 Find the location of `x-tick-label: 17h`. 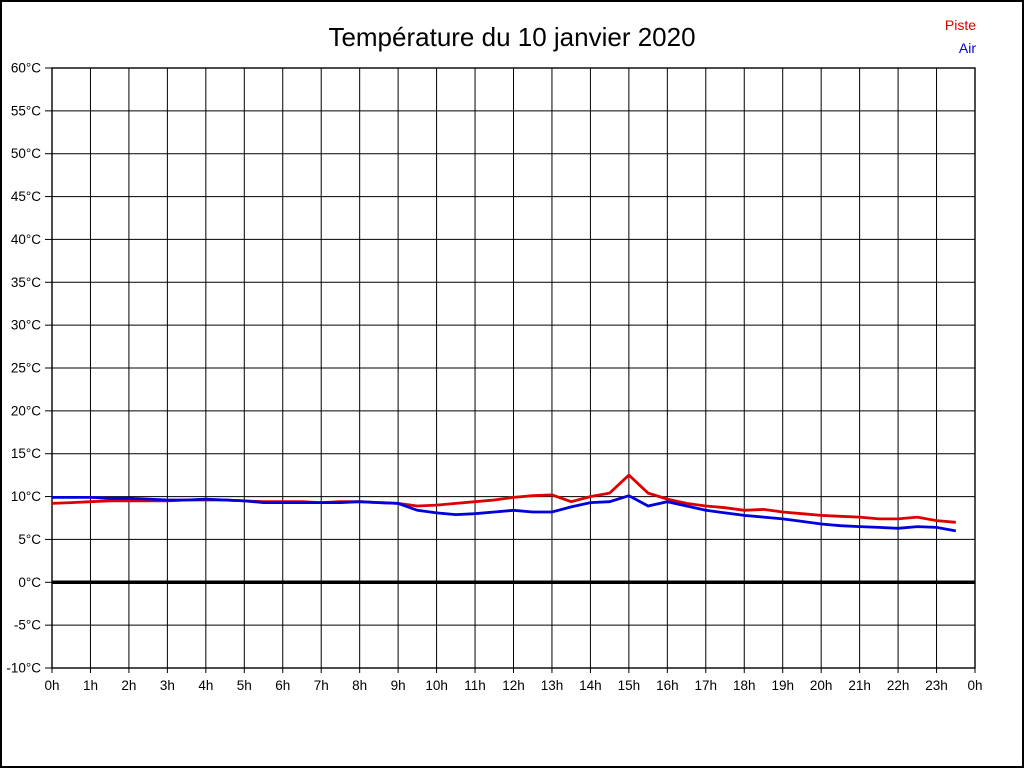

x-tick-label: 17h is located at coordinates (706, 685).